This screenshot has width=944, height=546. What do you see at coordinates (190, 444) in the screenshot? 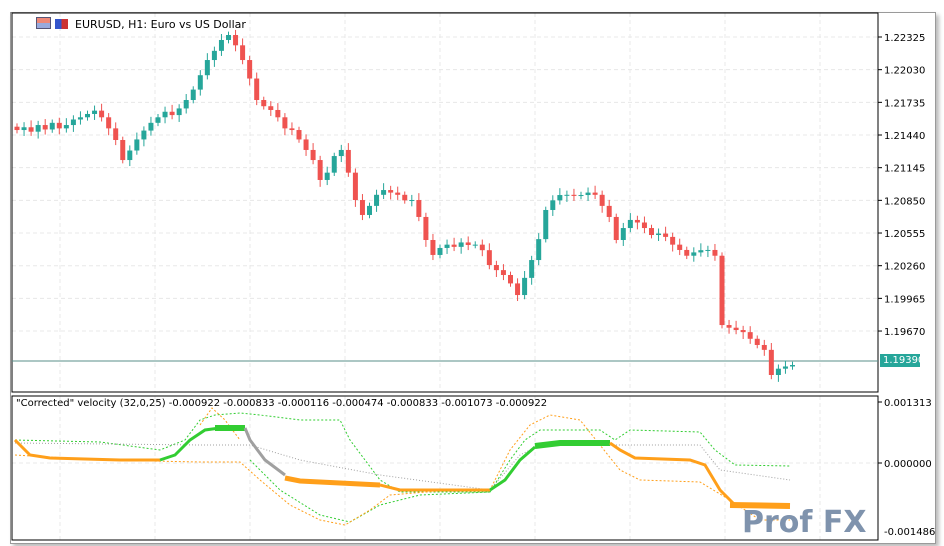
I see `velocity-line-green` at bounding box center [190, 444].